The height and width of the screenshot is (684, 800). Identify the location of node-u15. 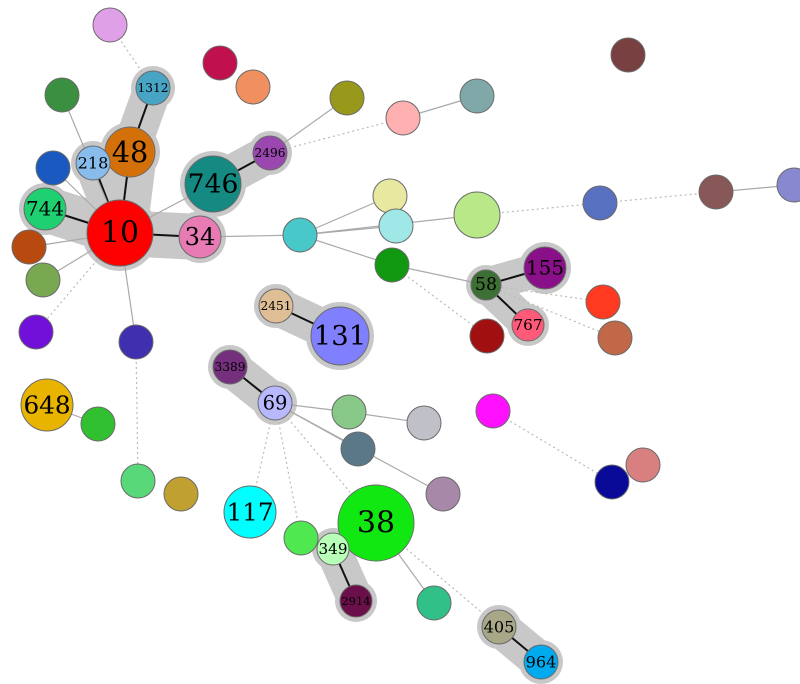
(477, 96).